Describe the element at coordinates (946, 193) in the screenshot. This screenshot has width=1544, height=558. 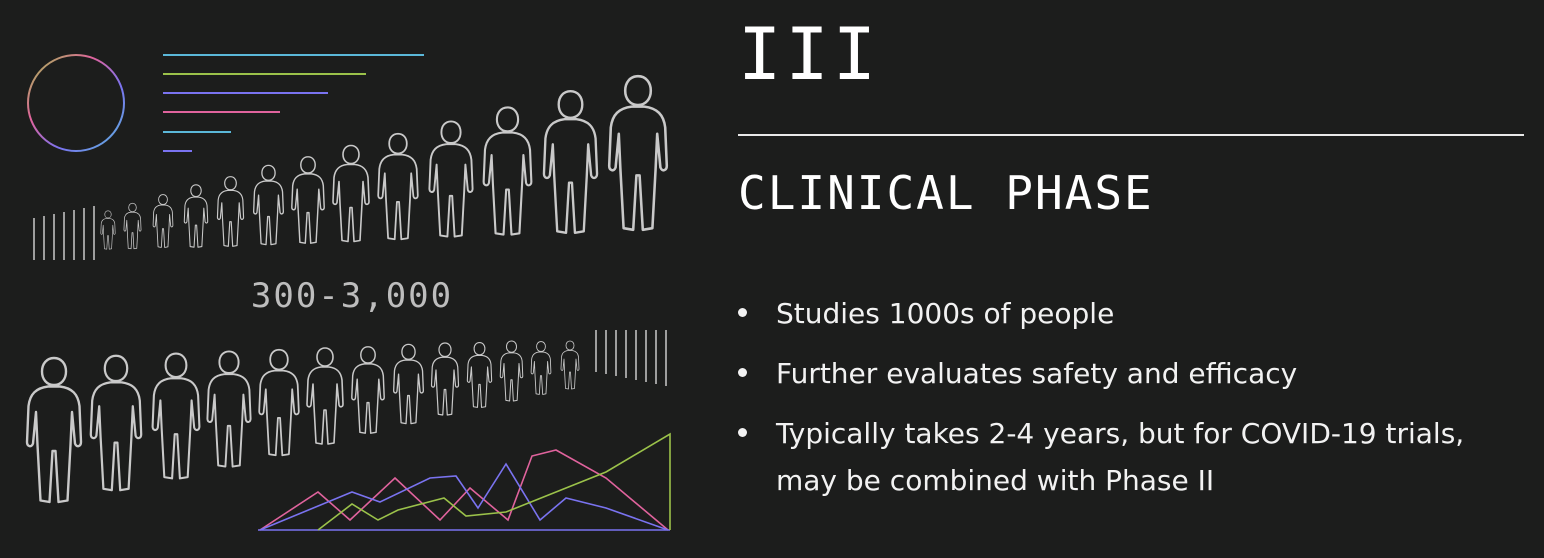
I see `phase-title: CLINICAL PHASE` at that location.